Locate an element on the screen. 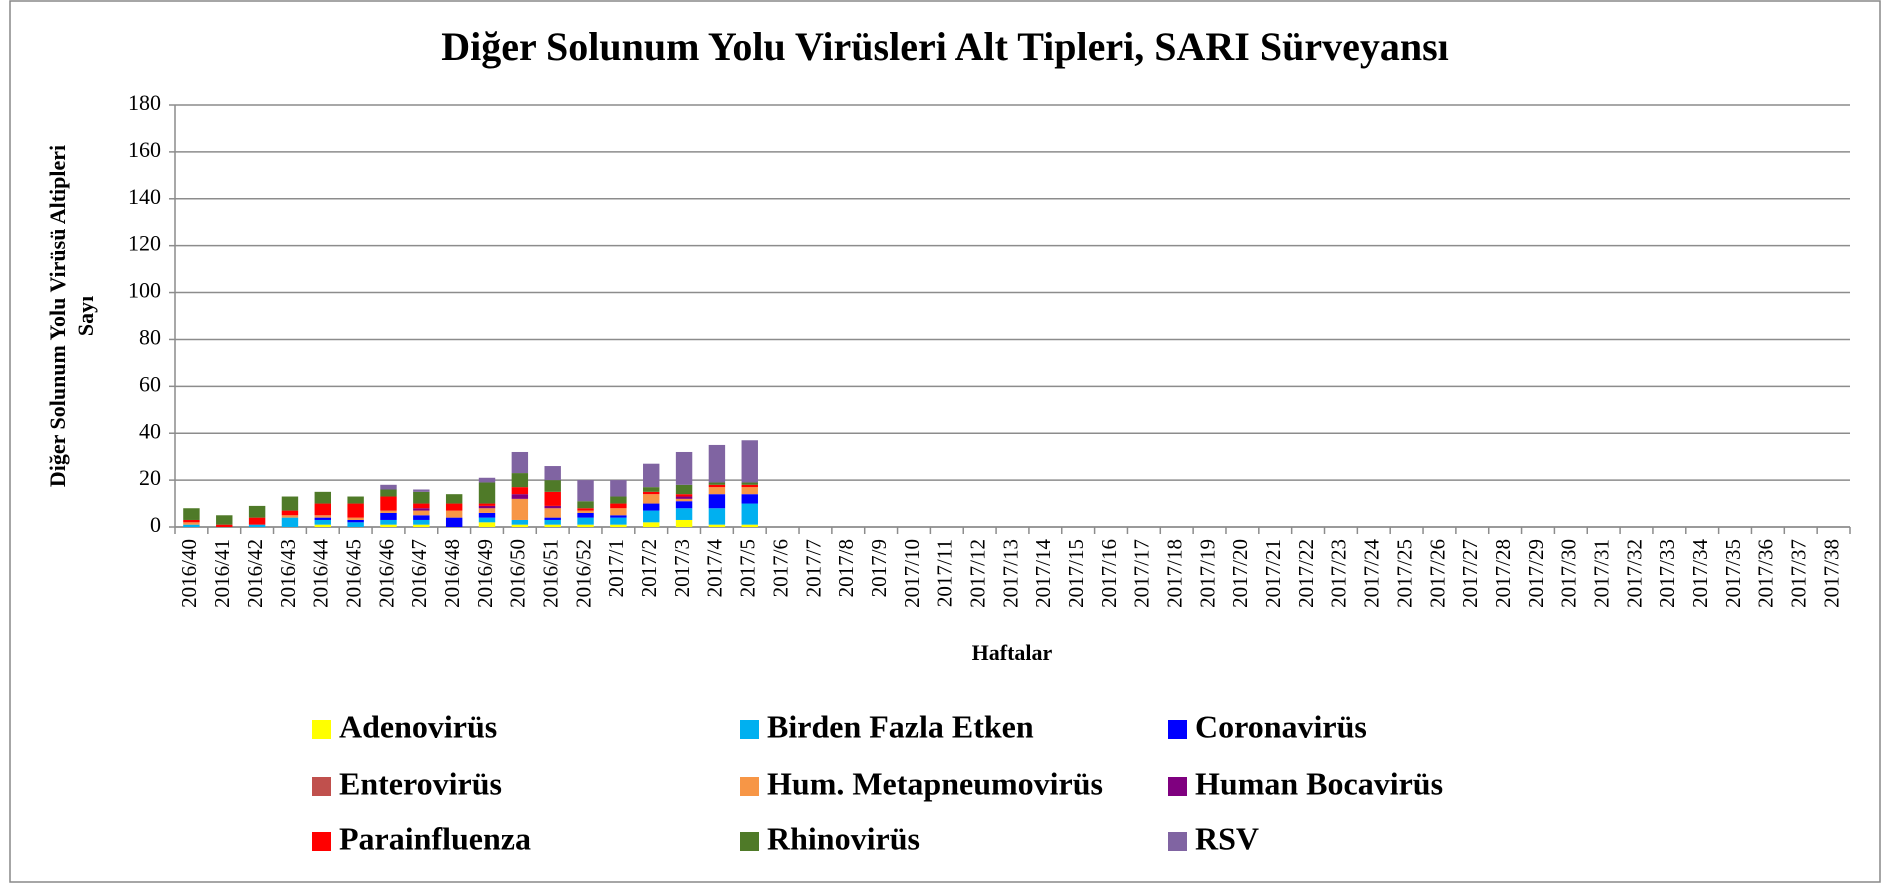 The height and width of the screenshot is (884, 1890). x-tick-label: 2017/24 is located at coordinates (1372, 573).